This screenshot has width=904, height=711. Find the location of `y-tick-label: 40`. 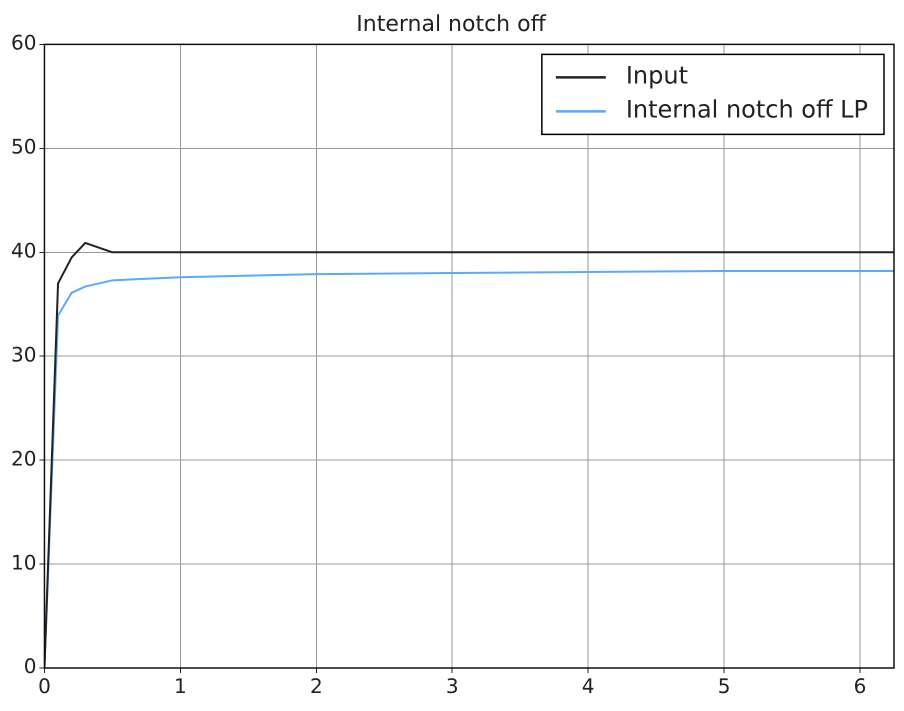

y-tick-label: 40 is located at coordinates (23, 250).